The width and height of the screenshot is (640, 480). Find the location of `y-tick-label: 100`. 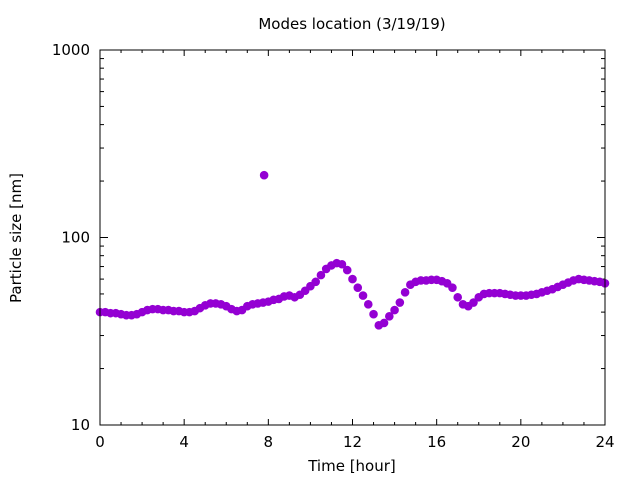

y-tick-label: 100 is located at coordinates (75, 238).